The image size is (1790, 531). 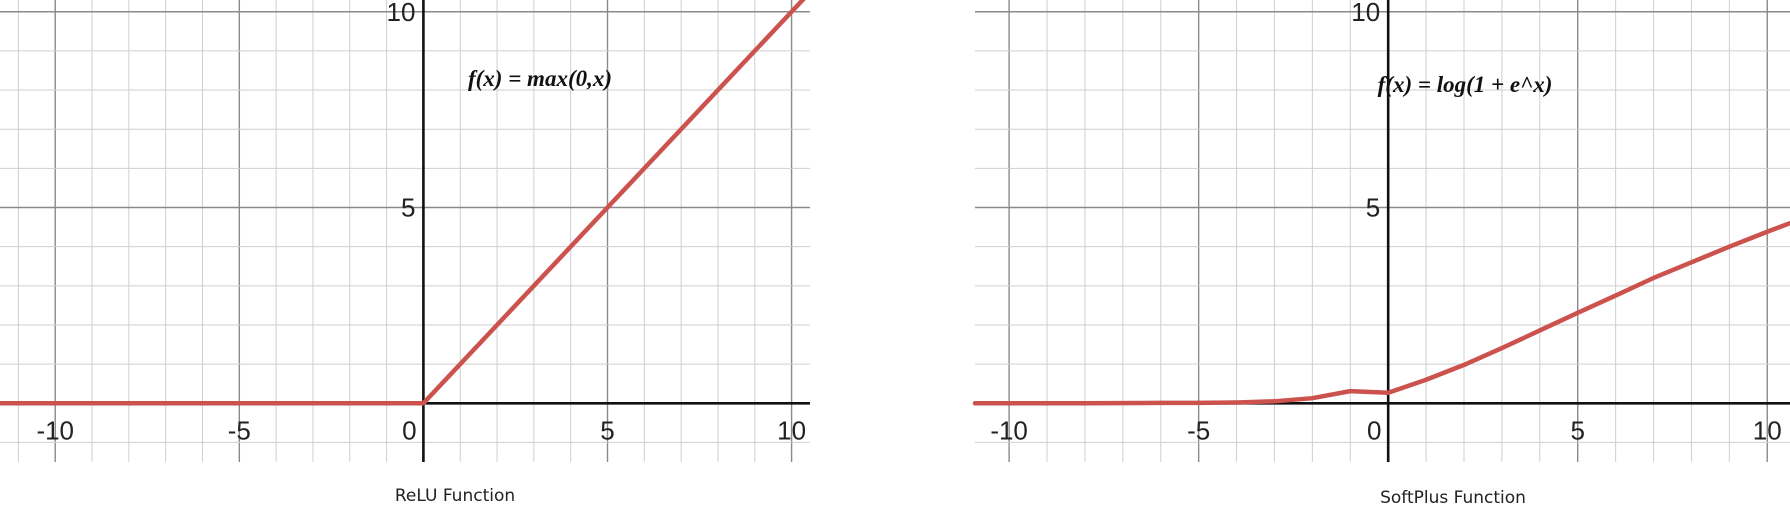 I want to click on relu-caption: ReLU Function, so click(x=455, y=496).